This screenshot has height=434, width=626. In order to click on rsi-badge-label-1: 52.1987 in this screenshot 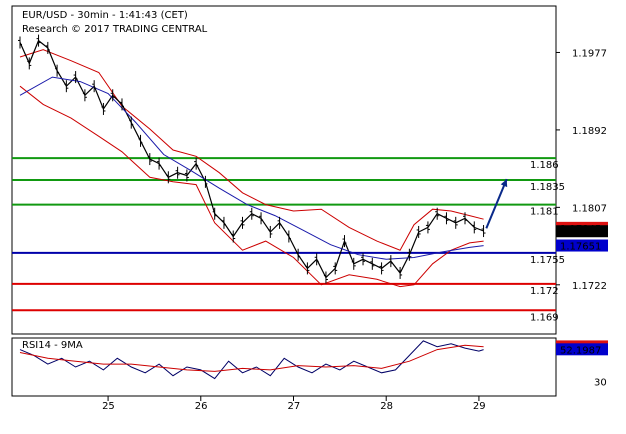, I will do `click(580, 350)`.